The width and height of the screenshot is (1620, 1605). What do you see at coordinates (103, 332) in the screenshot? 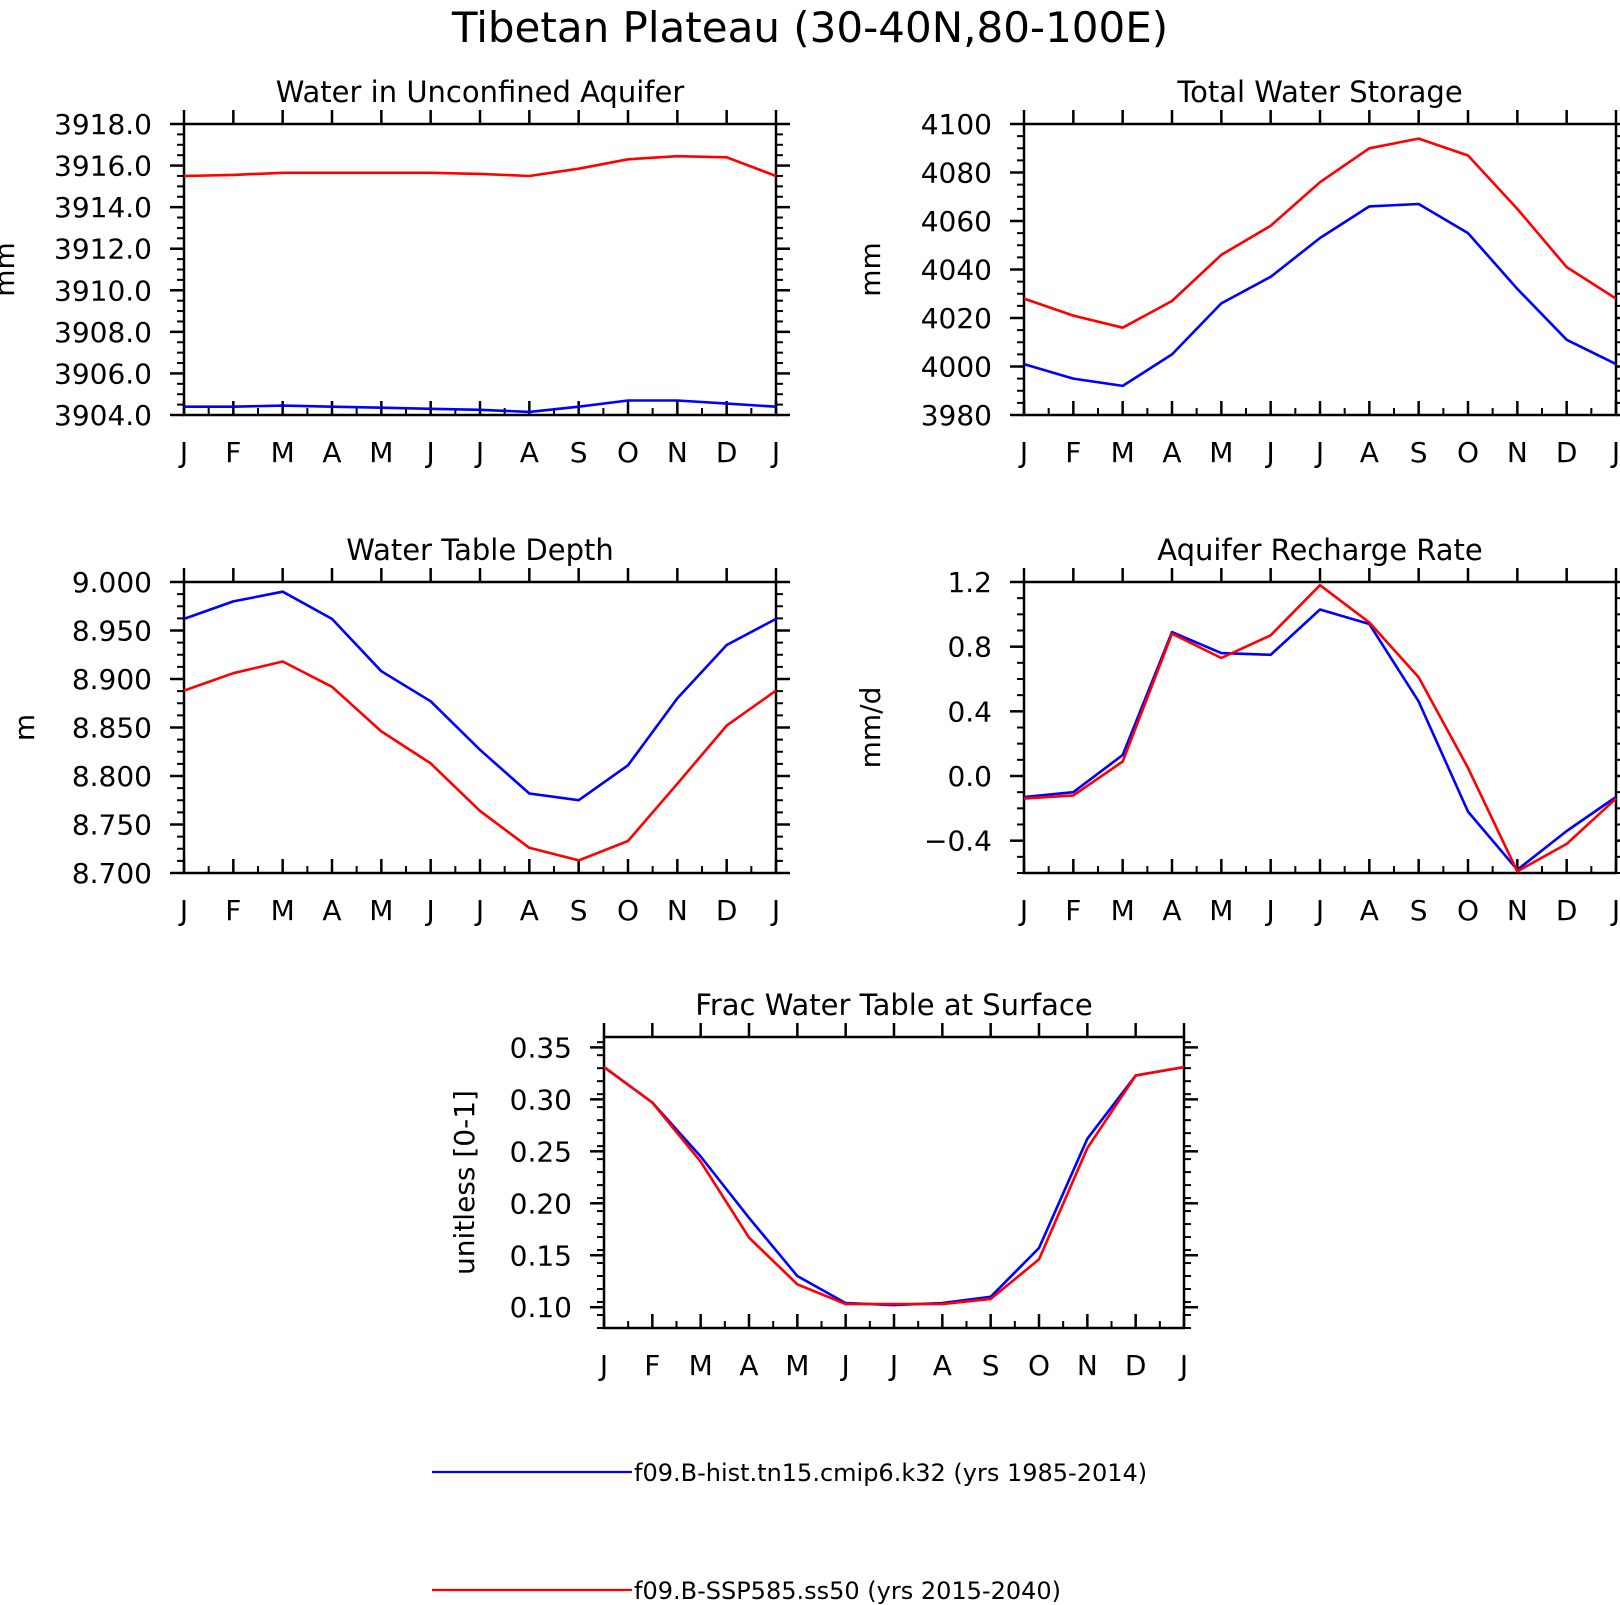
I see `y-tick-label: 3908.0` at bounding box center [103, 332].